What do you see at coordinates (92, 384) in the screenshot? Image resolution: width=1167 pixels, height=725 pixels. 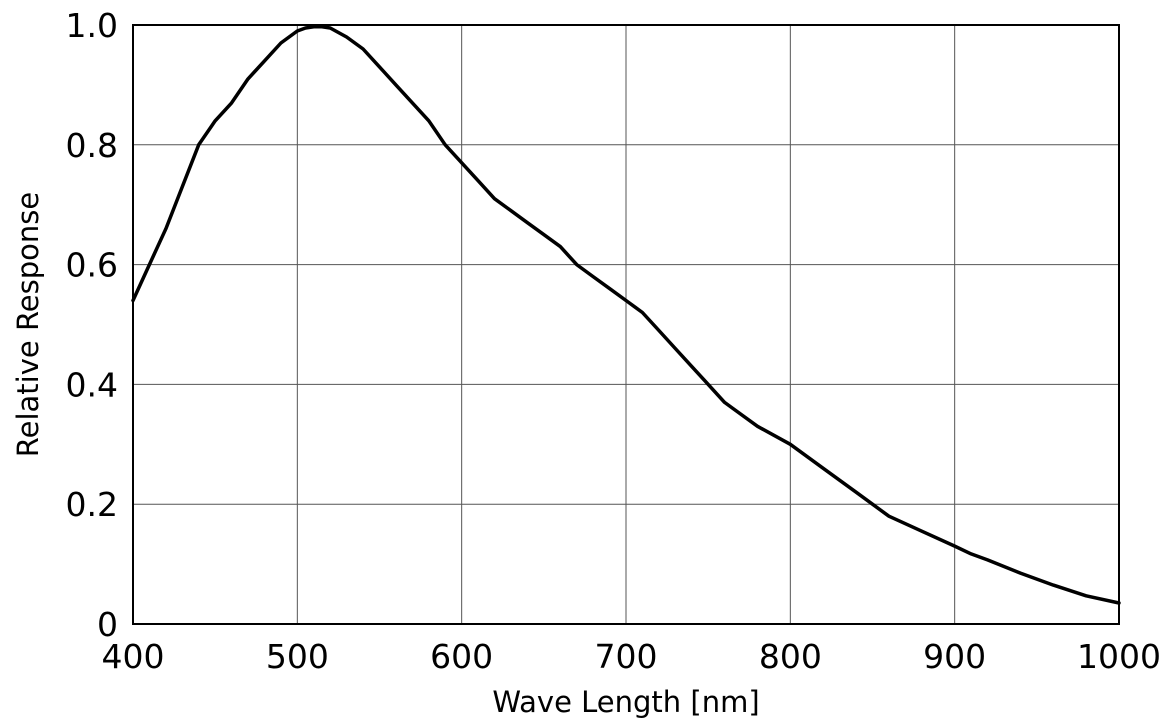 I see `y-tick-label: 0.4` at bounding box center [92, 384].